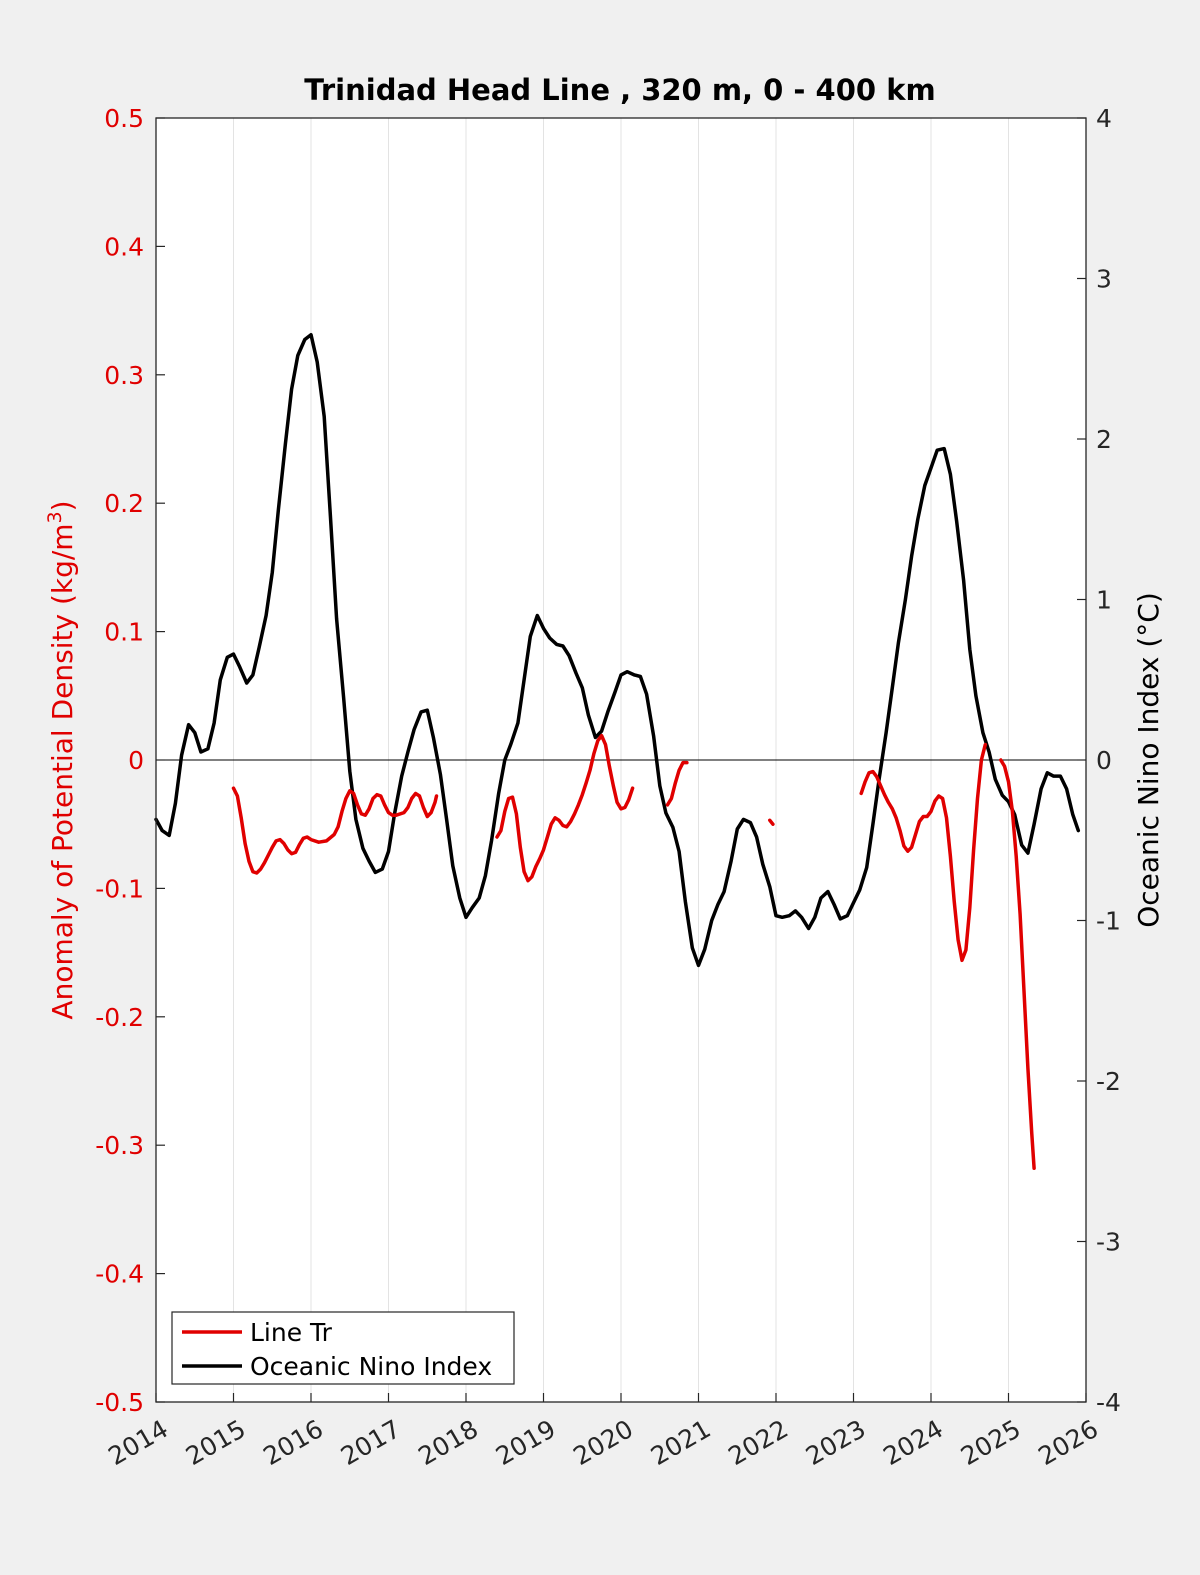  I want to click on left-tick-label: -0.3, so click(119, 1145).